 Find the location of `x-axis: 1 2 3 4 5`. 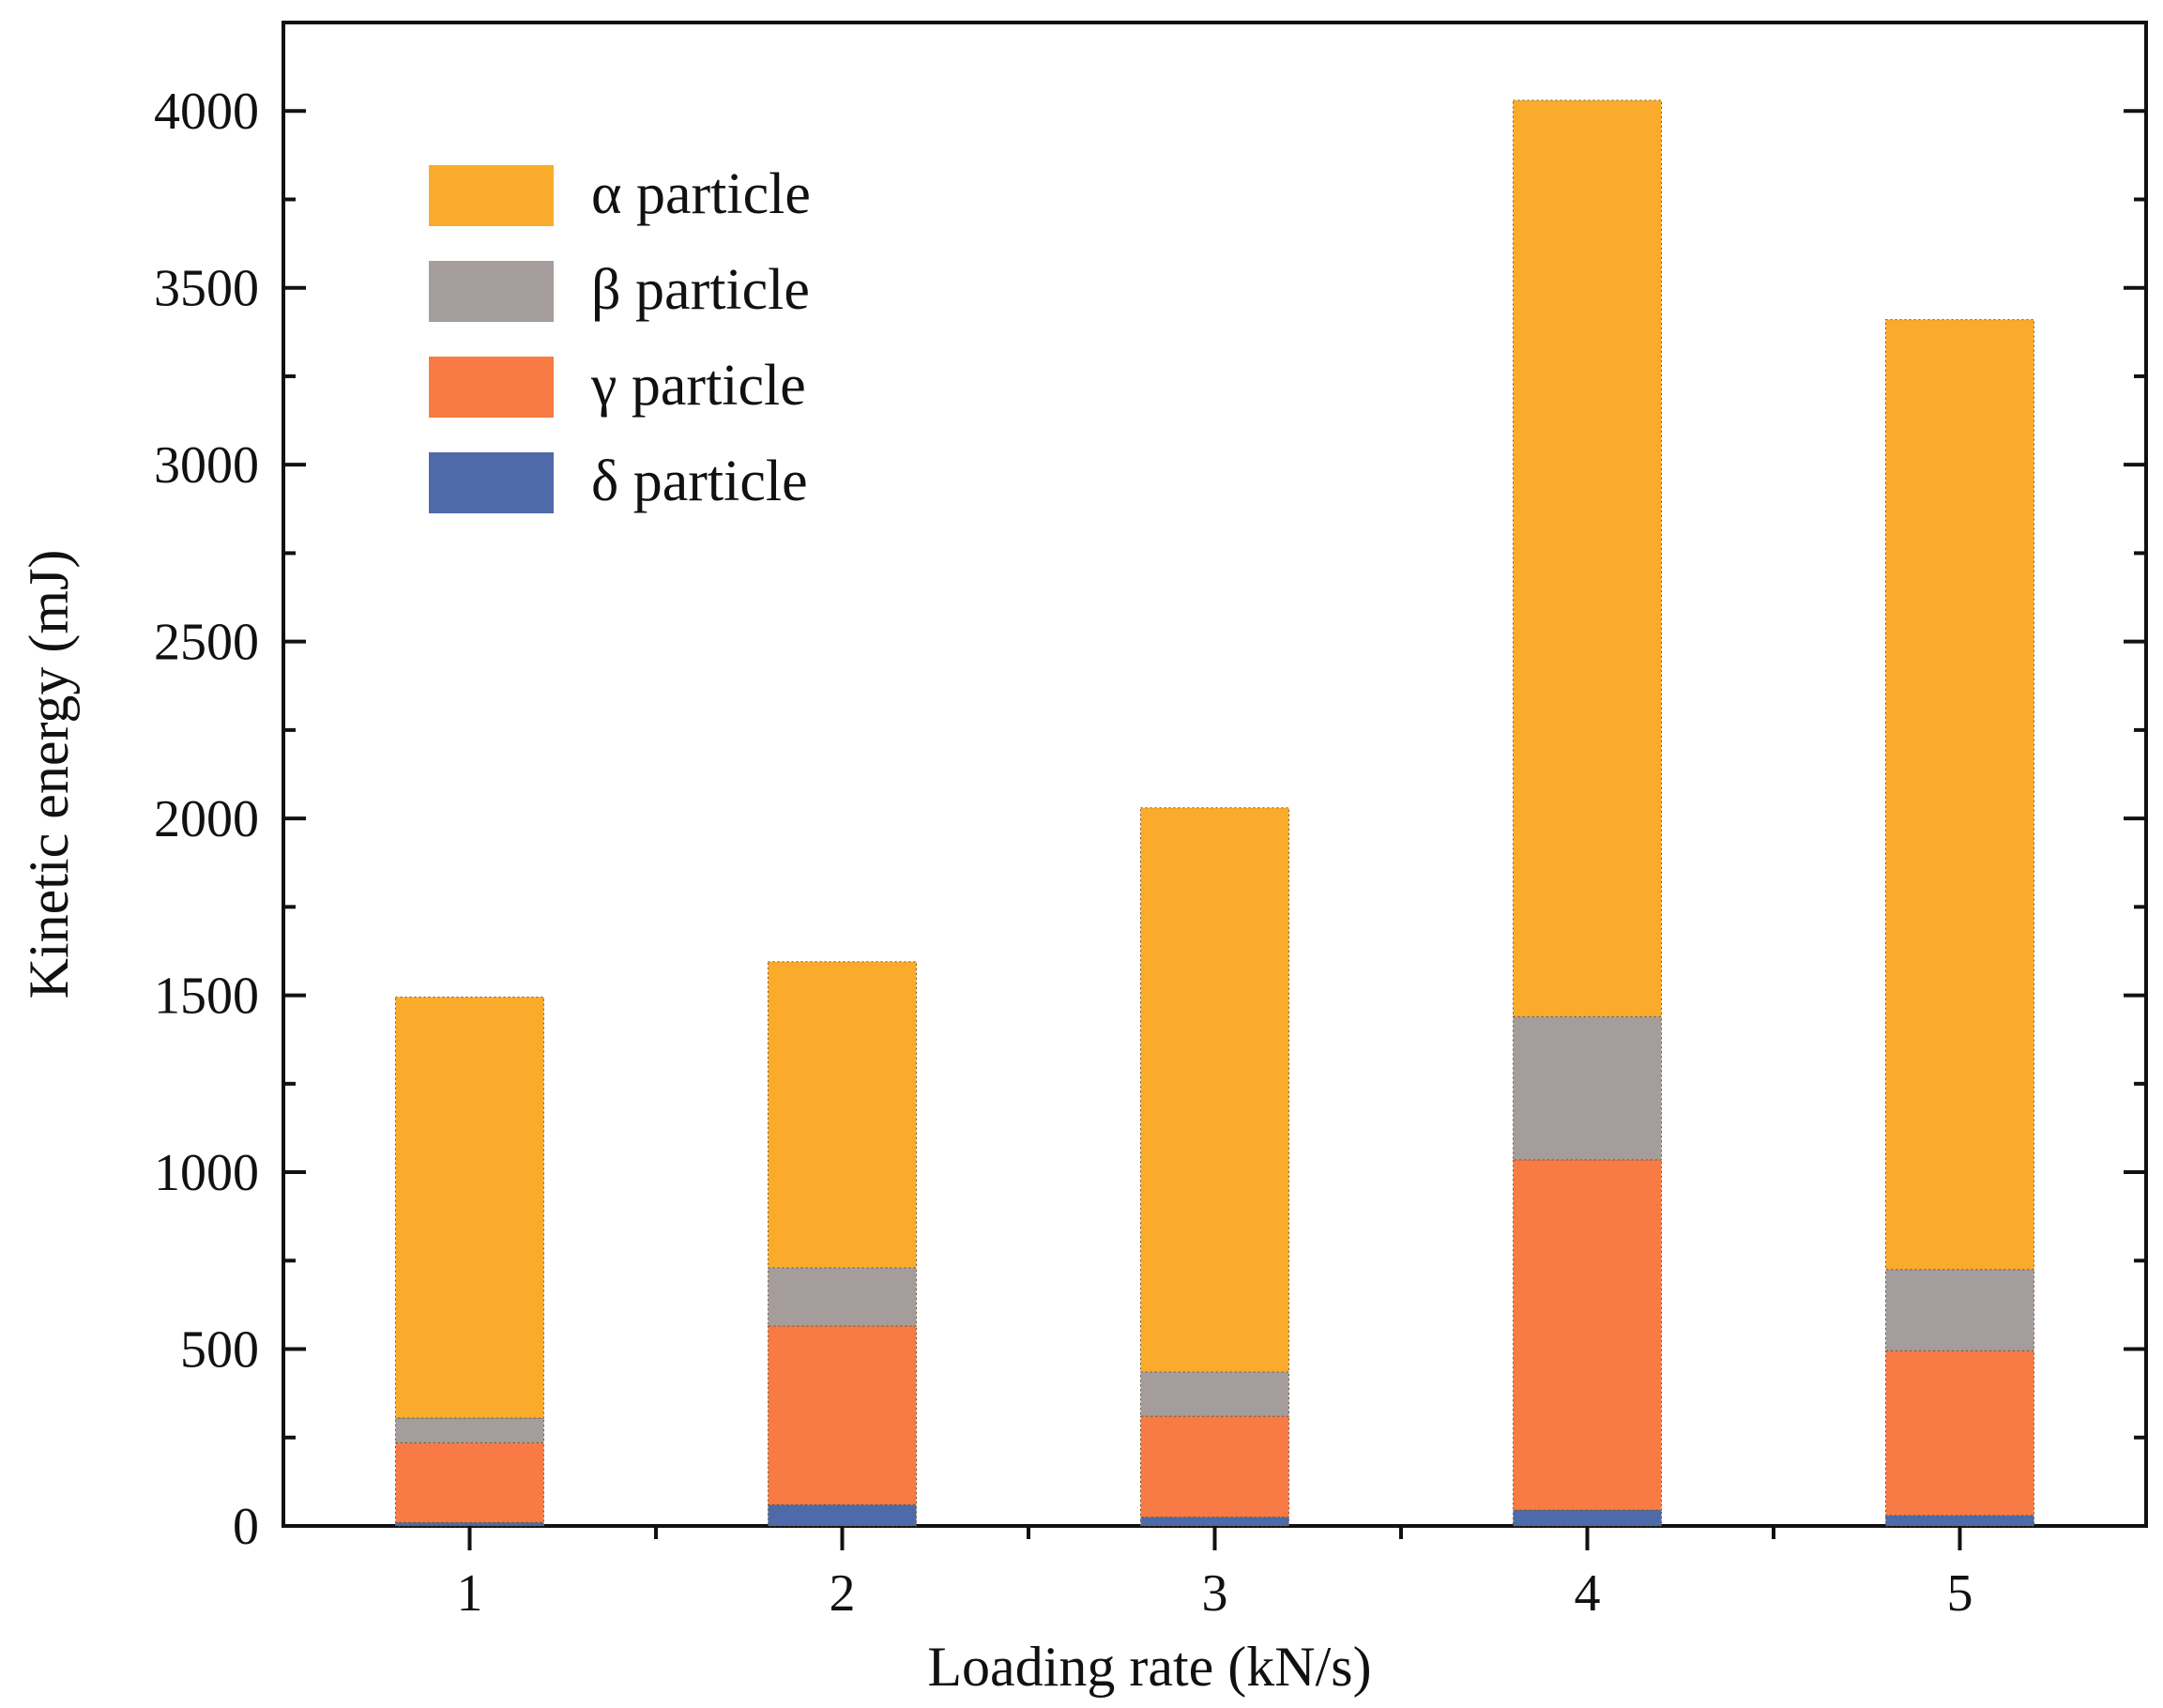

x-axis: 1 2 3 4 5 is located at coordinates (1215, 1574).